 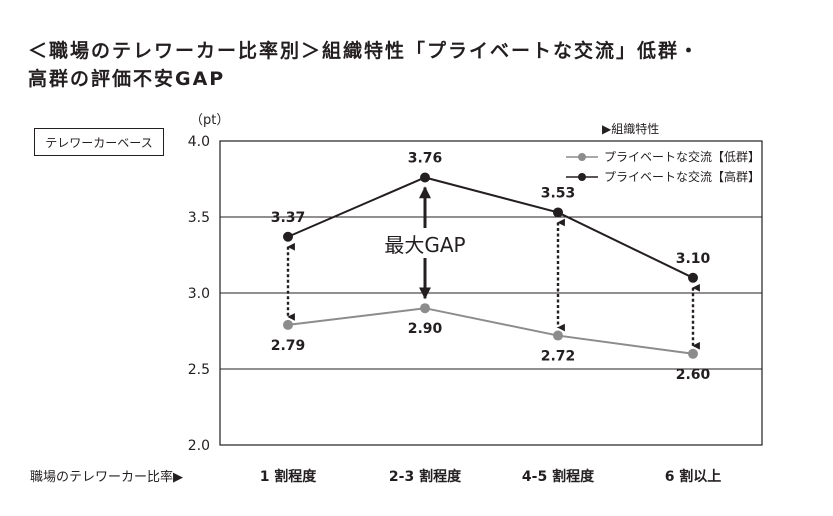 What do you see at coordinates (693, 476) in the screenshot?
I see `x-tick-label: 6 割以上` at bounding box center [693, 476].